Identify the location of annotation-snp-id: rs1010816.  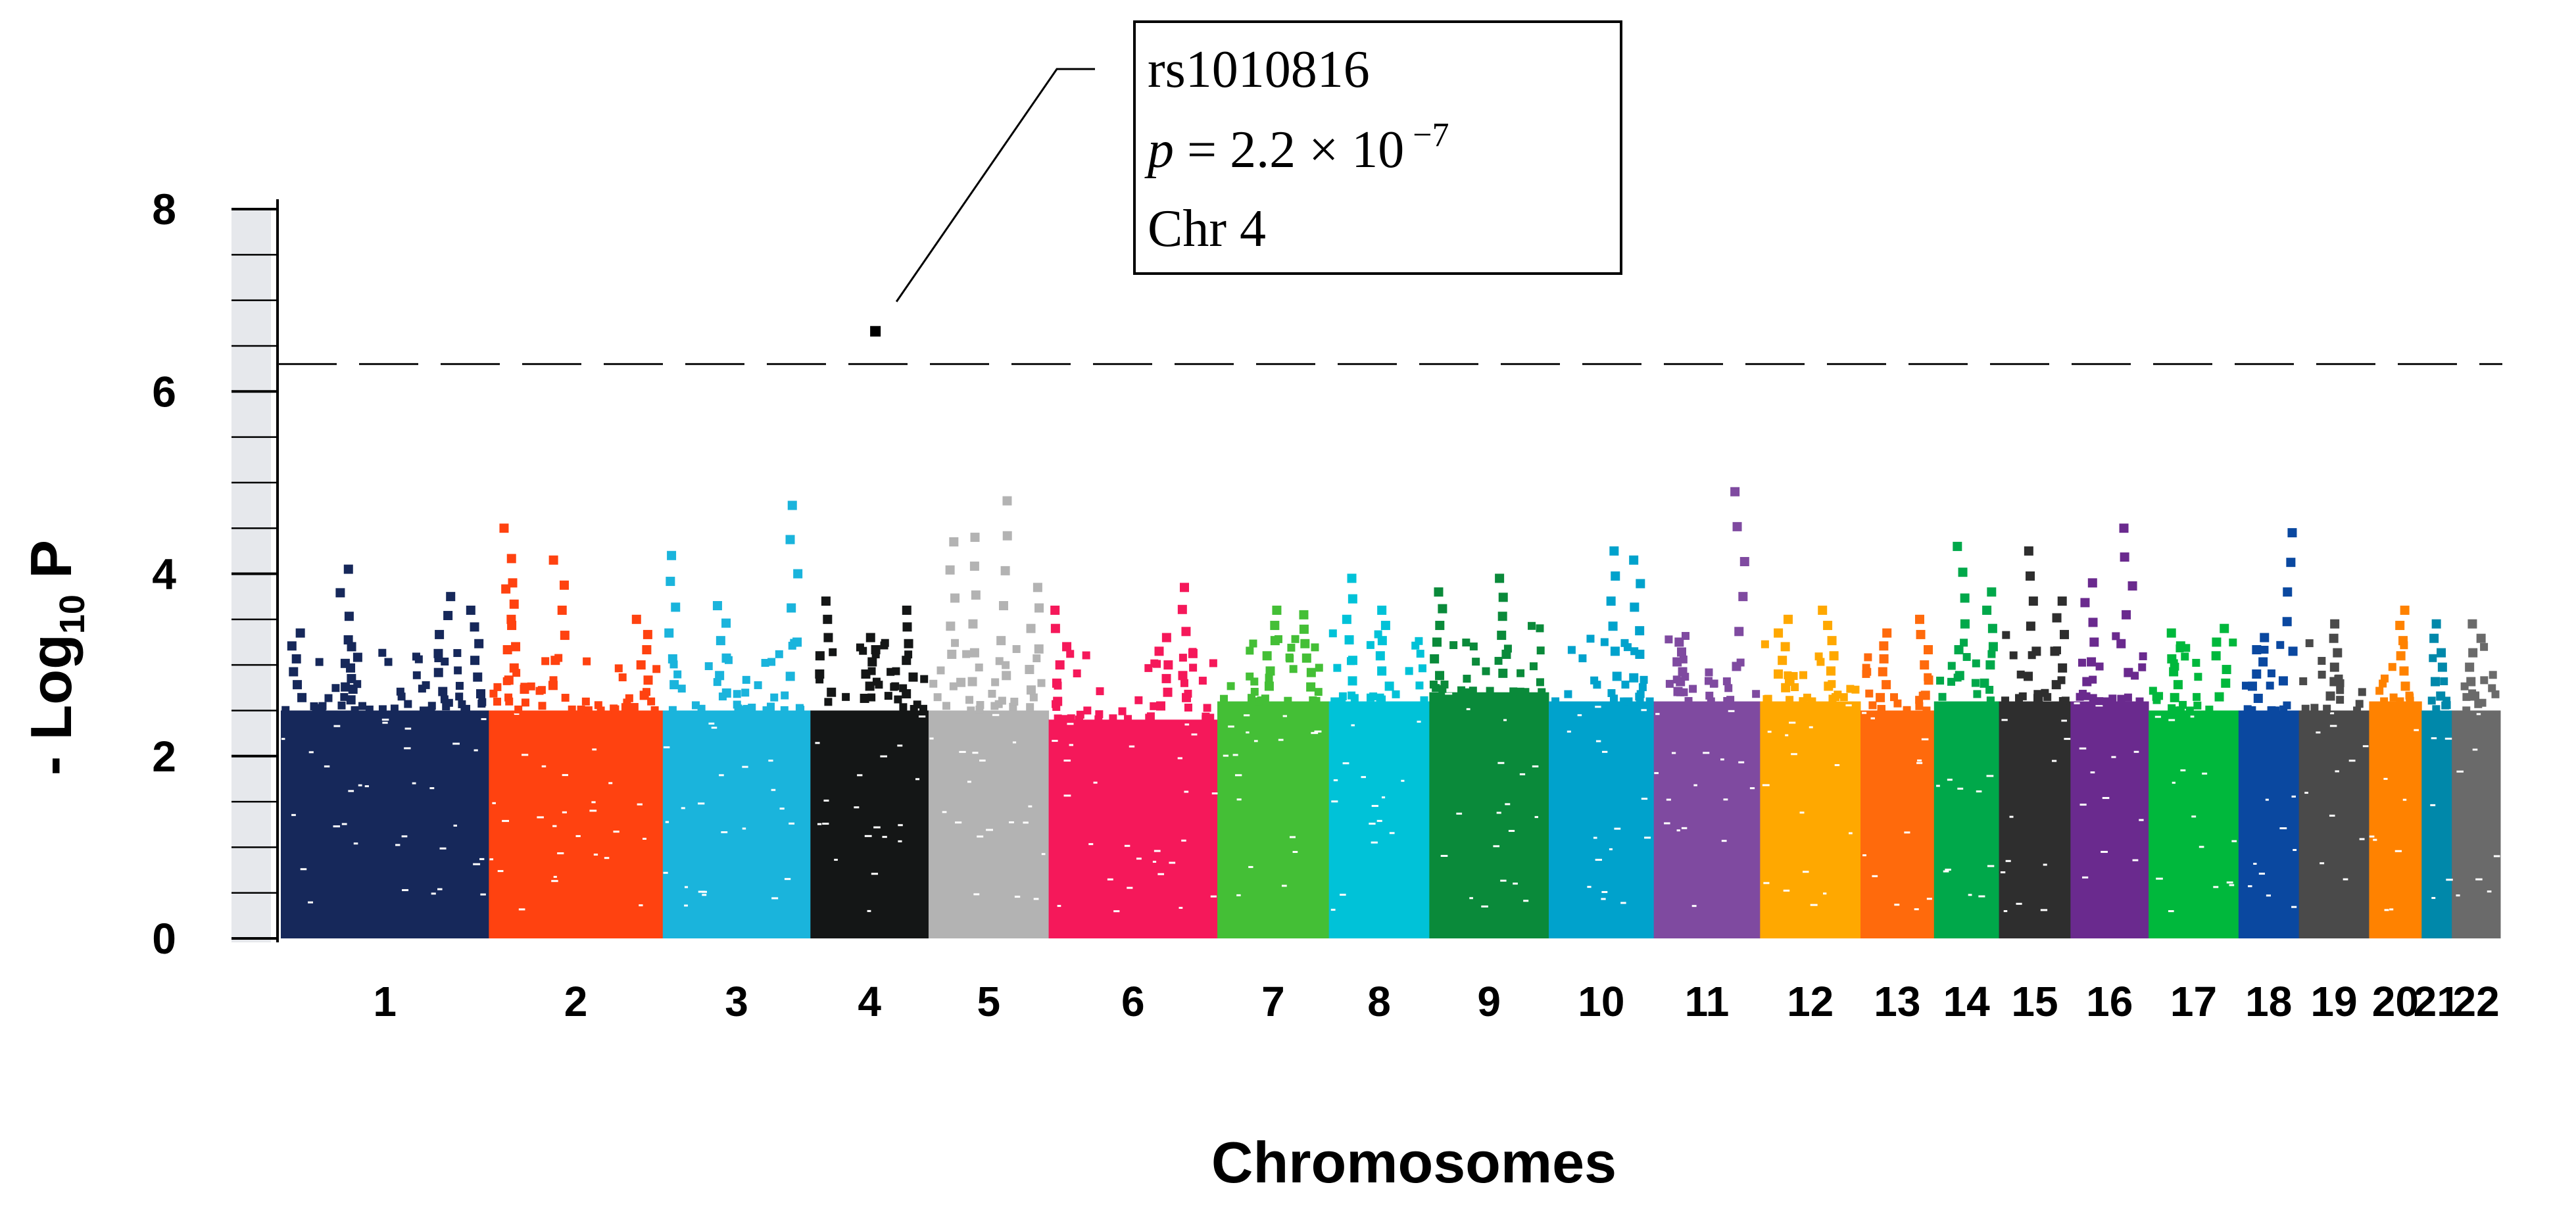
(1259, 70).